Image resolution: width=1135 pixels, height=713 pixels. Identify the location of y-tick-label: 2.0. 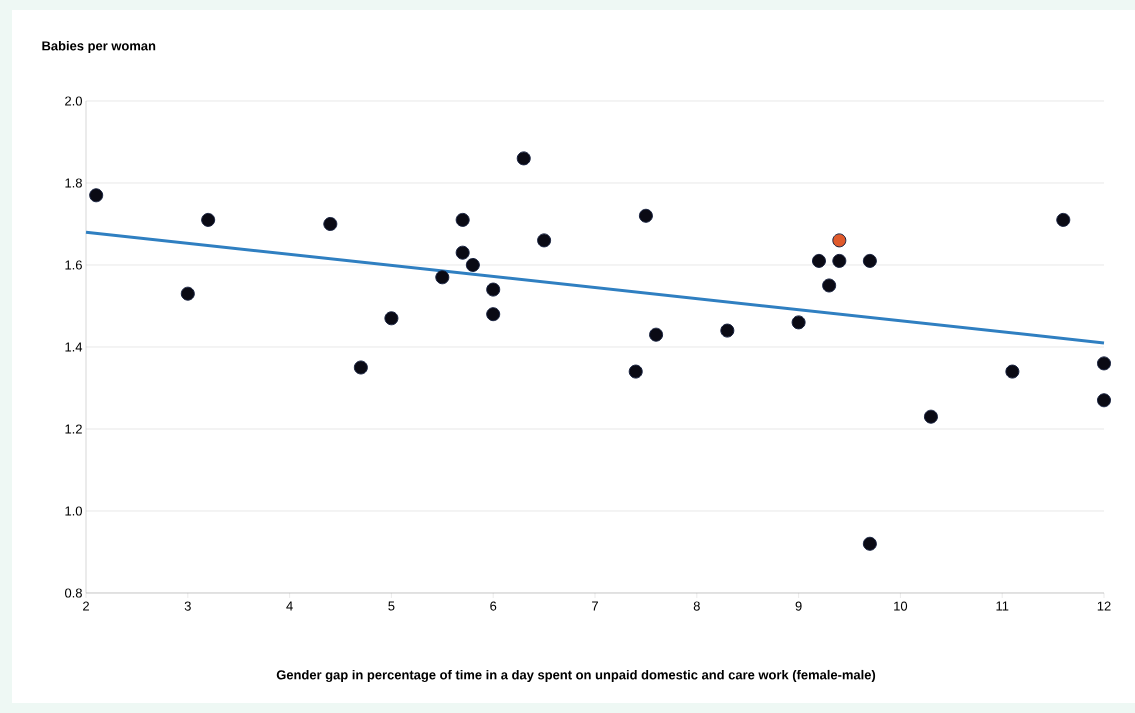
(73, 101).